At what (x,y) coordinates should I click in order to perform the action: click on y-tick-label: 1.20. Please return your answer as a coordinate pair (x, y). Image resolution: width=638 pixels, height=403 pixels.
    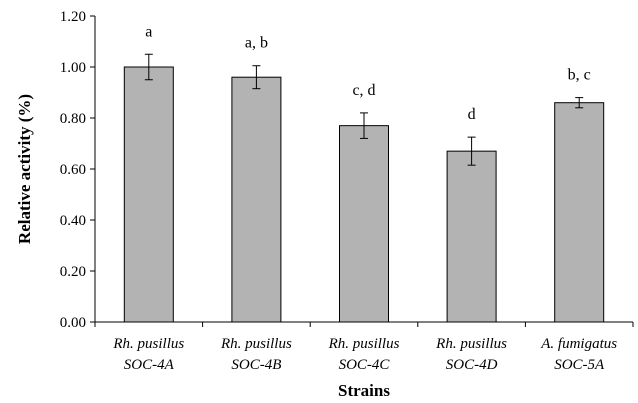
    Looking at the image, I should click on (73, 17).